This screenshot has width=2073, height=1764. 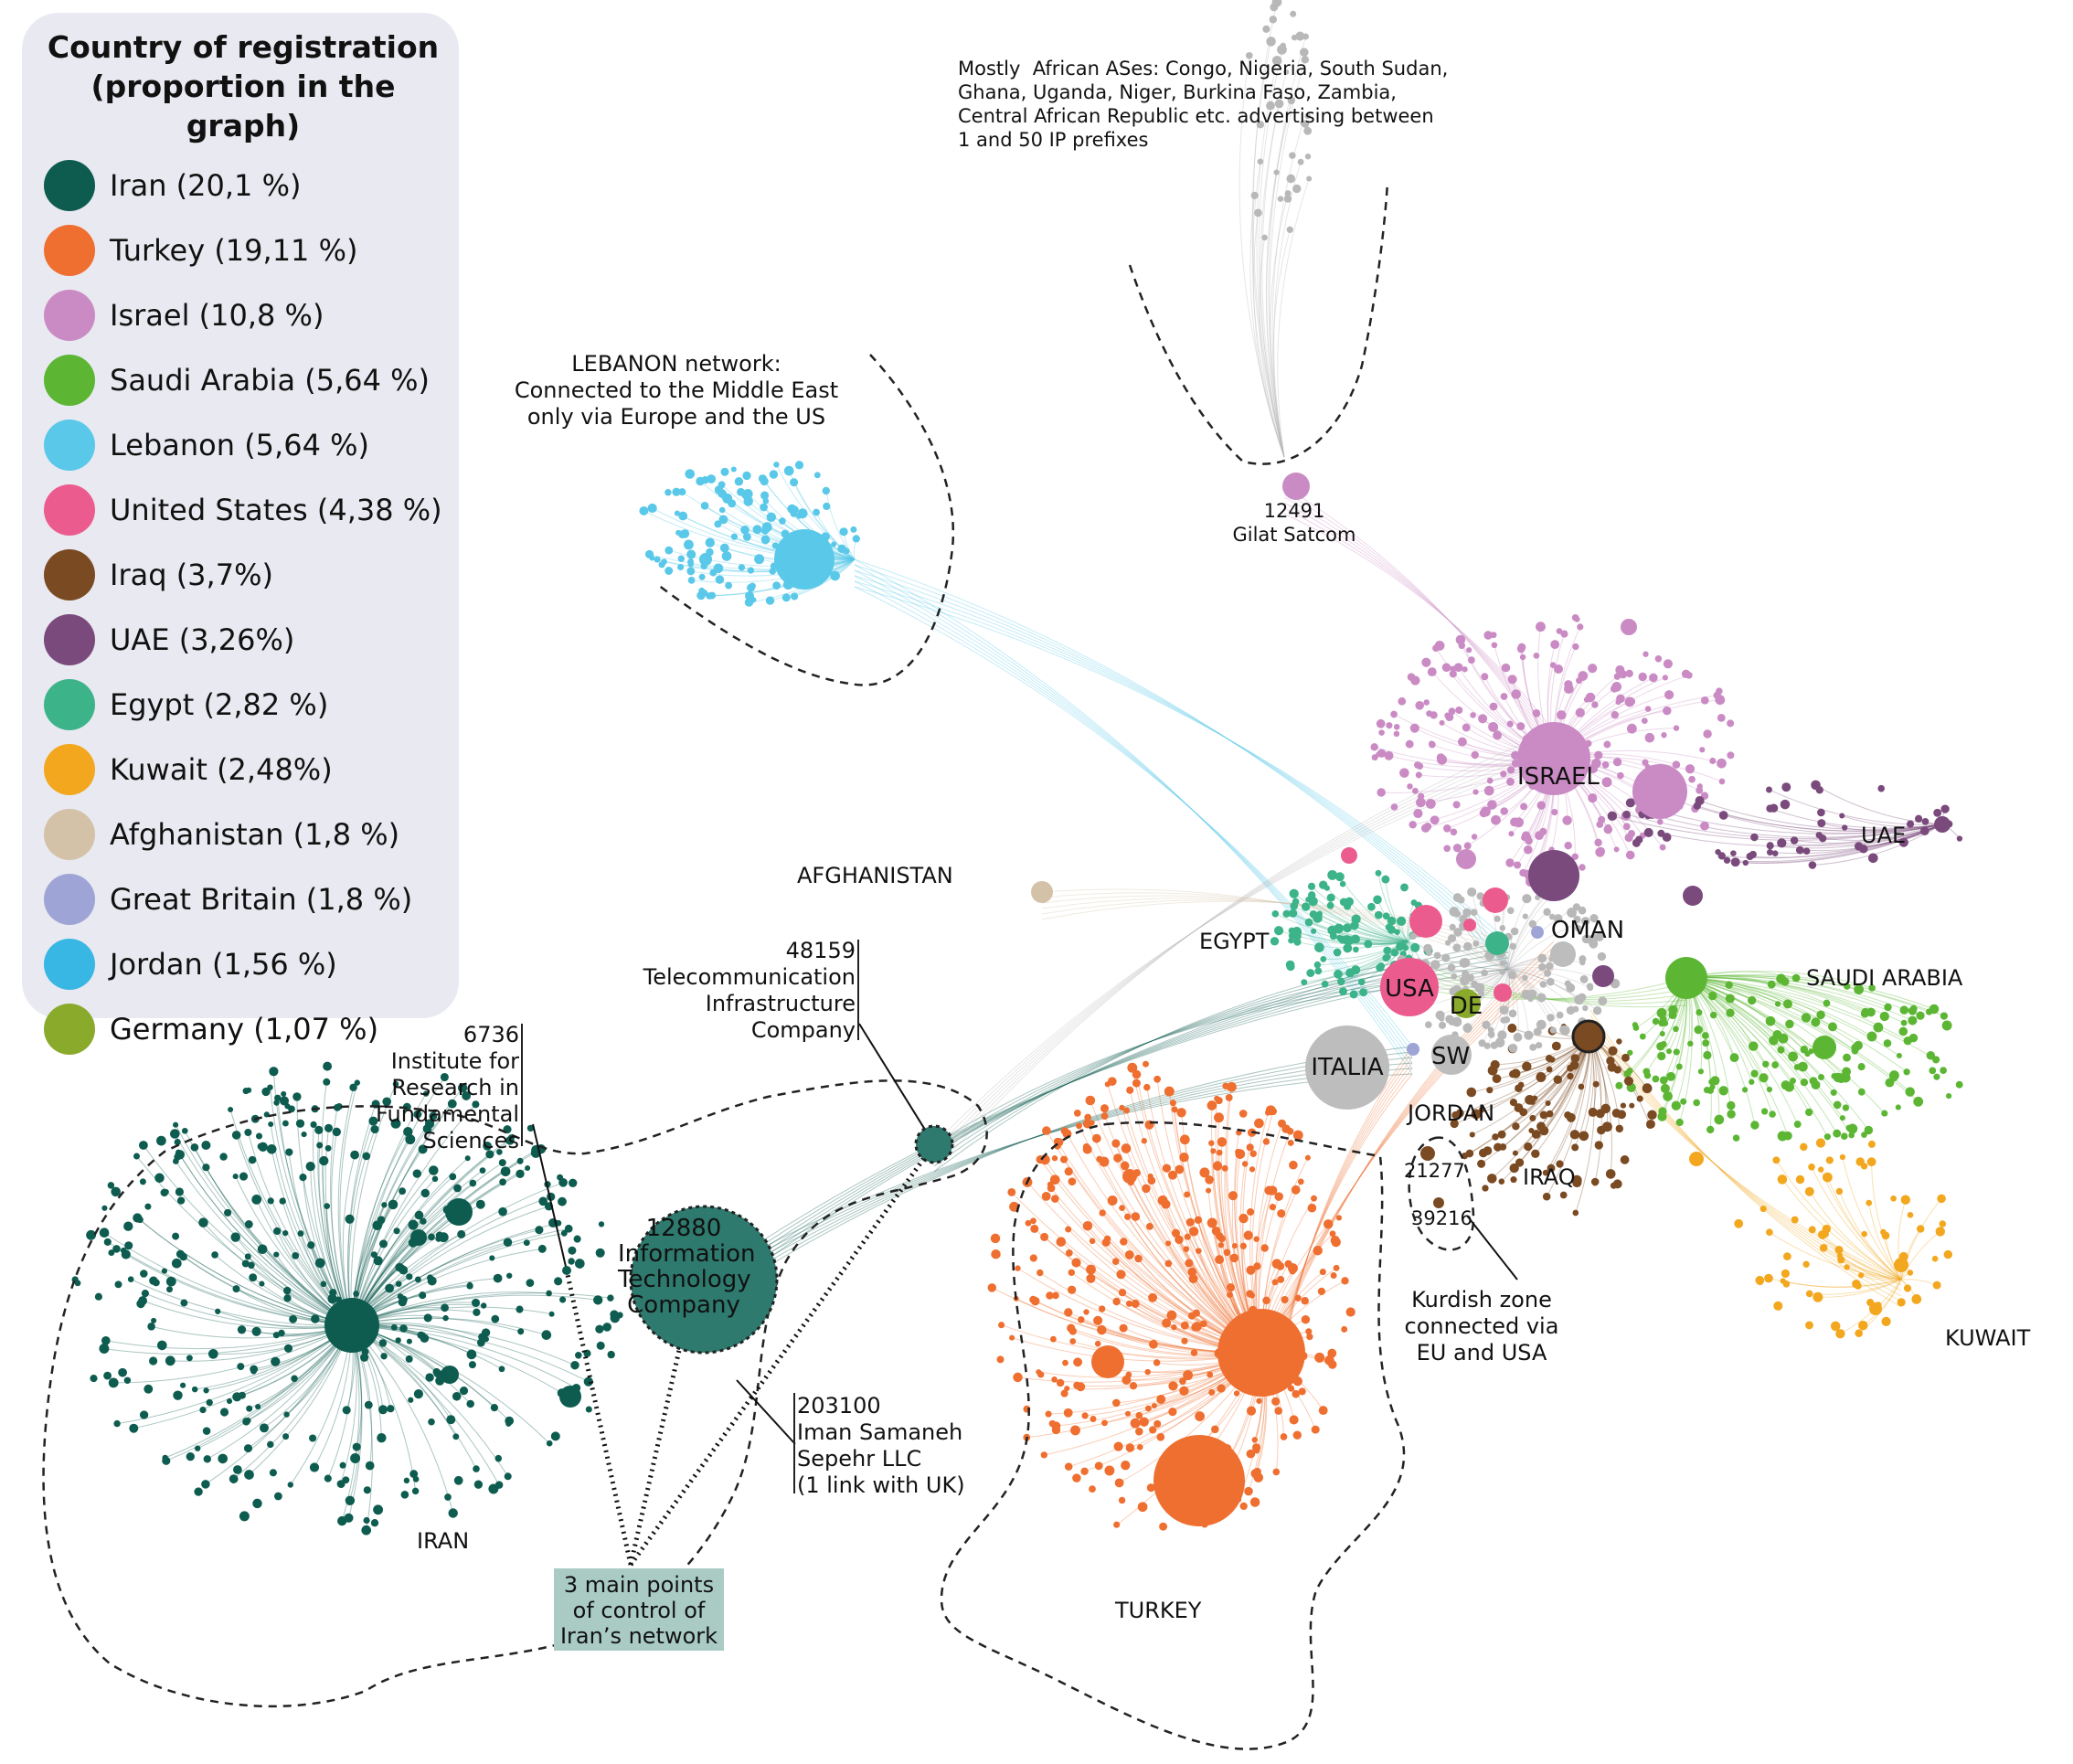 I want to click on as48159-node, so click(x=934, y=1144).